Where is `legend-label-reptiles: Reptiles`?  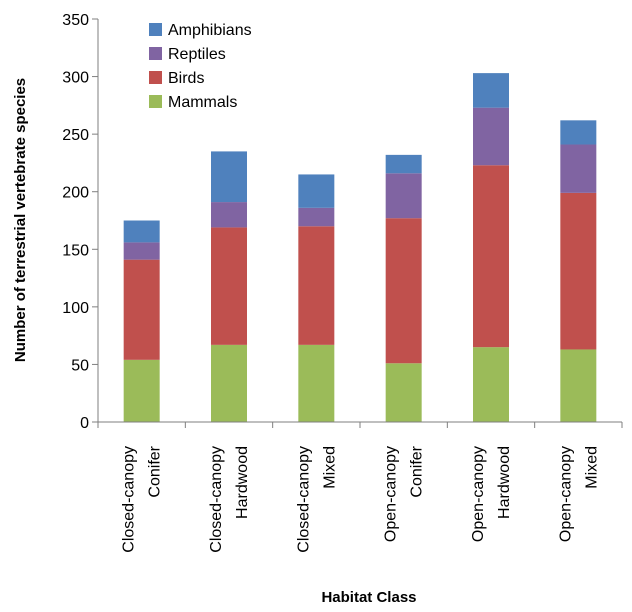
legend-label-reptiles: Reptiles is located at coordinates (197, 54).